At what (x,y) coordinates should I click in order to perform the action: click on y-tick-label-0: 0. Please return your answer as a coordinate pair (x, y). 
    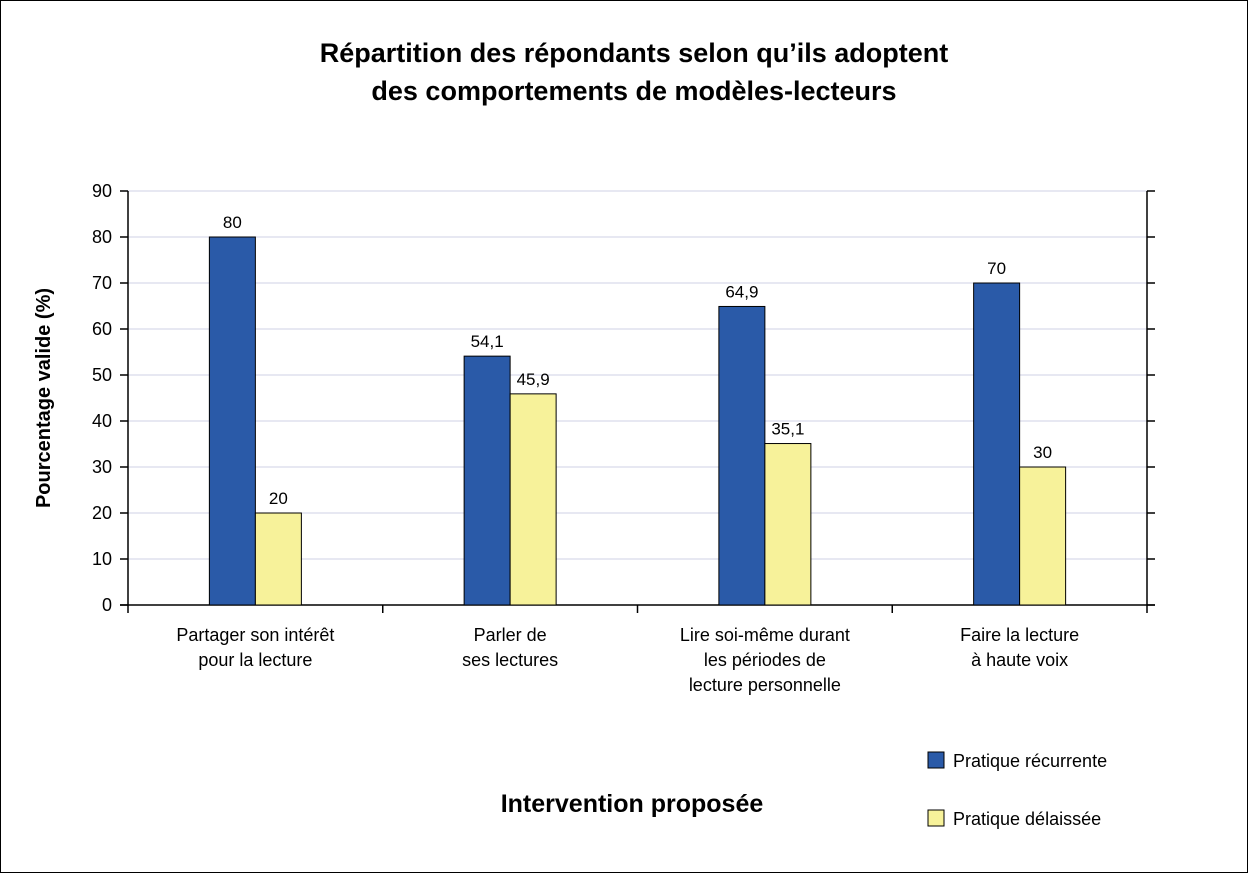
    Looking at the image, I should click on (107, 605).